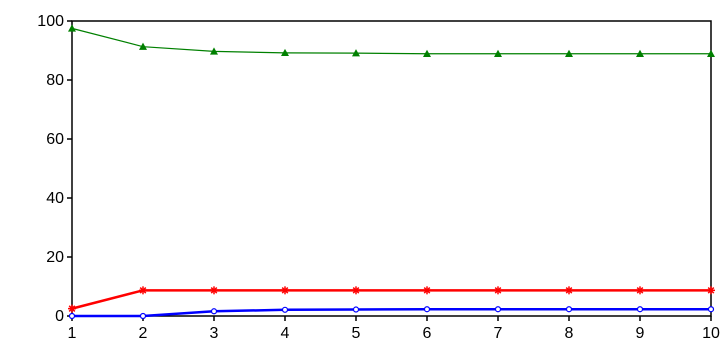  What do you see at coordinates (72, 333) in the screenshot?
I see `x-tick-label: 1` at bounding box center [72, 333].